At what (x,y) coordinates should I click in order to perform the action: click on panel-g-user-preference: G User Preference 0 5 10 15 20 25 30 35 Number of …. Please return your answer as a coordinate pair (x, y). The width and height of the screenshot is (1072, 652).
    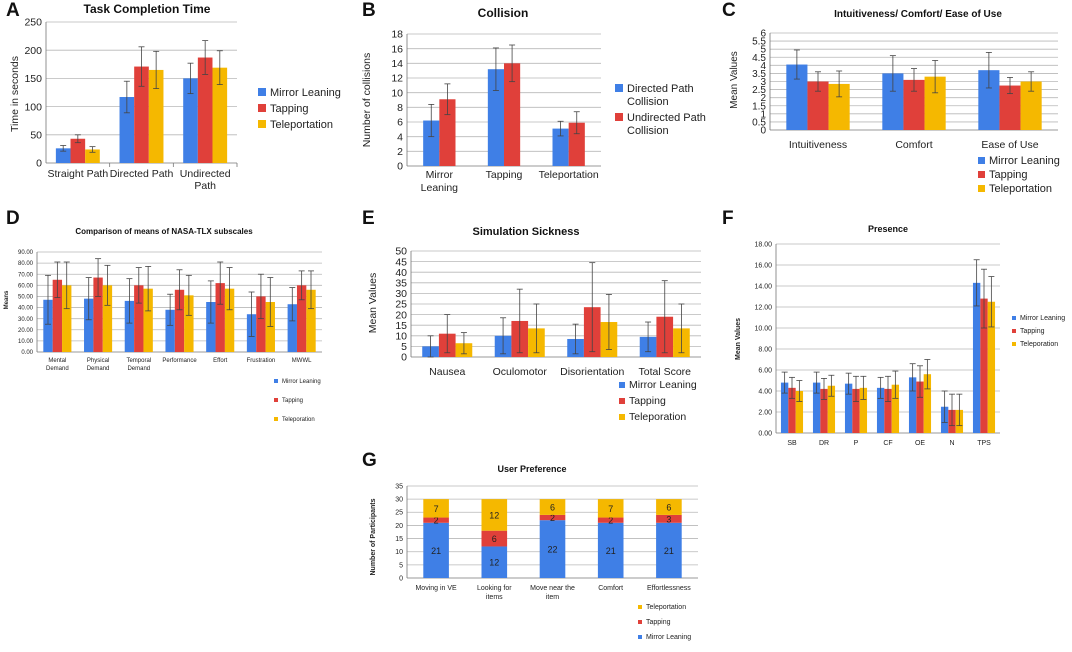
    Looking at the image, I should click on (530, 545).